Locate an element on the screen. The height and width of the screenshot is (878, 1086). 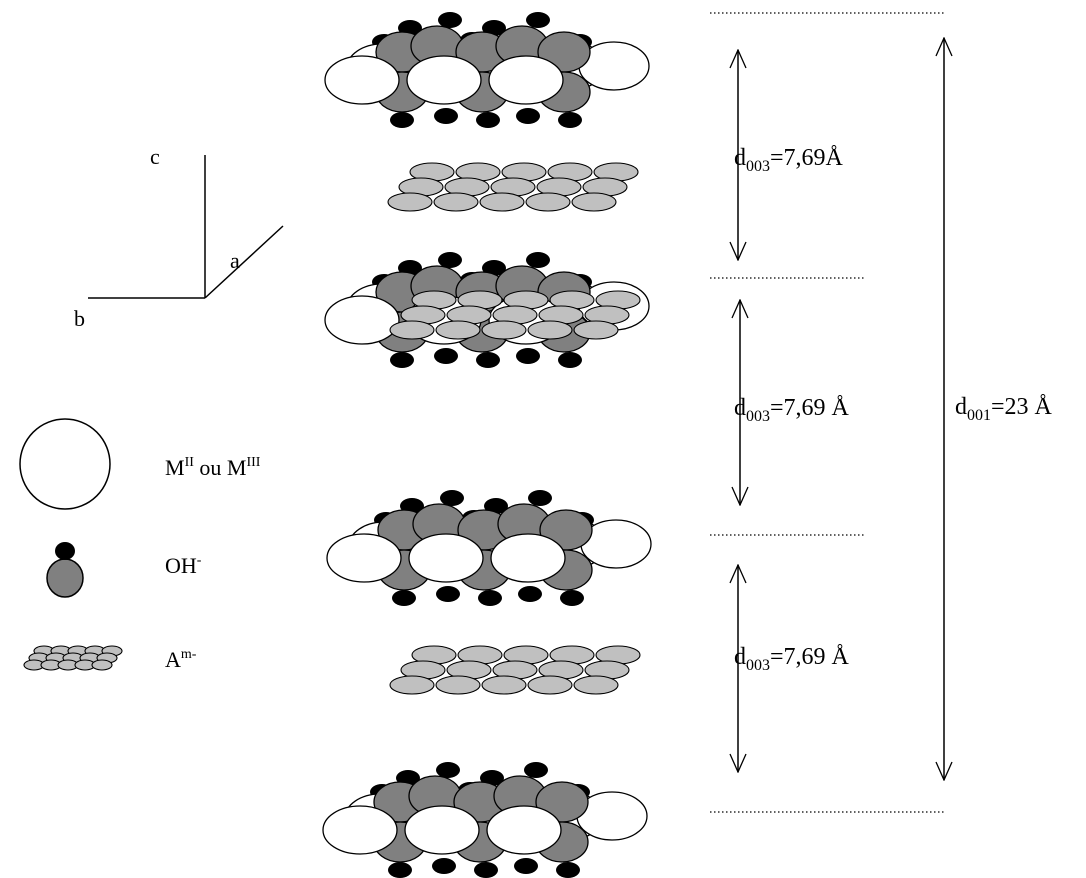
axis-triad is located at coordinates (186, 227).